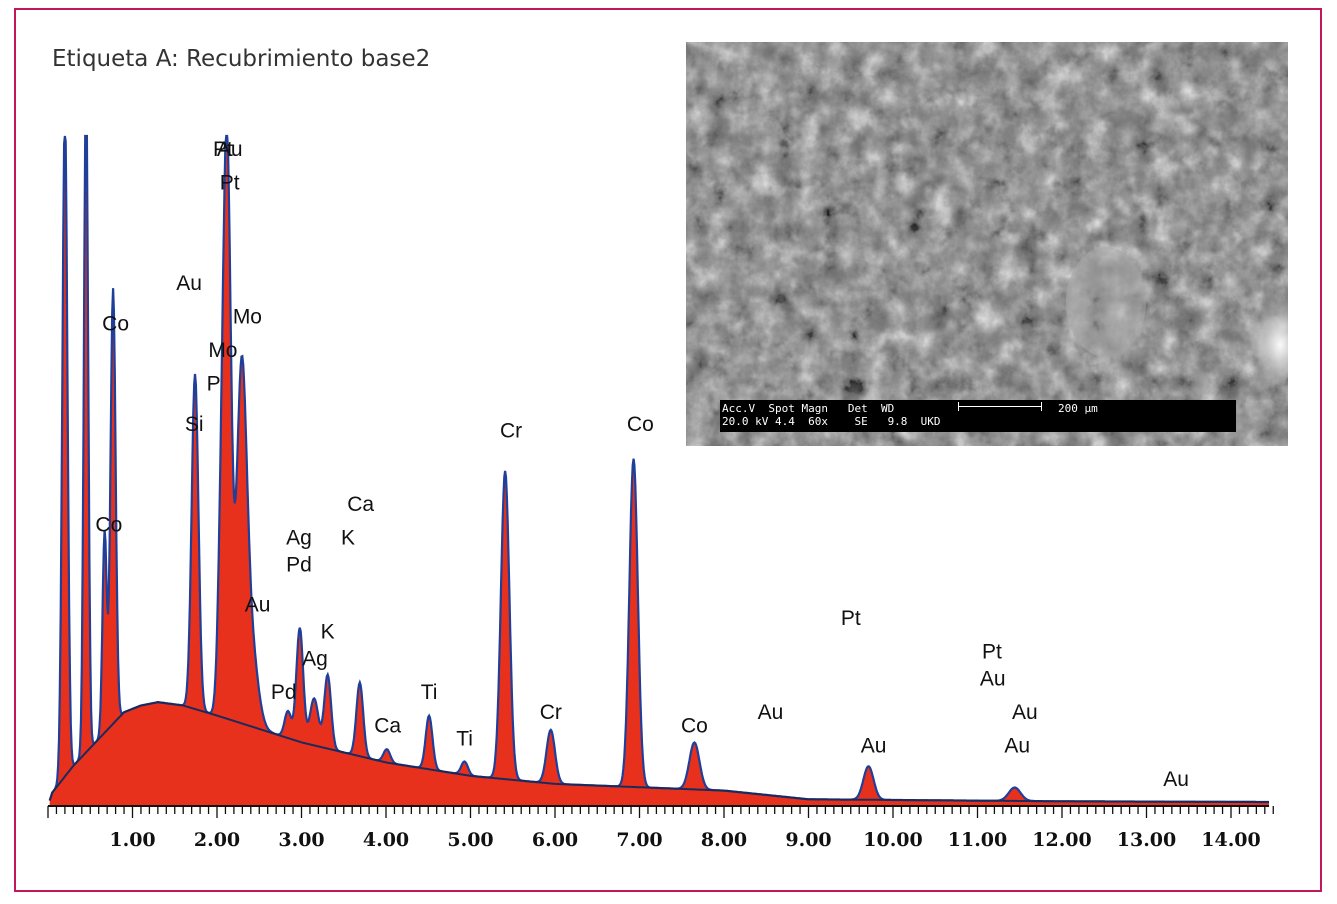 This screenshot has width=1337, height=904. Describe the element at coordinates (1147, 840) in the screenshot. I see `x-tick-label: 13.00` at that location.